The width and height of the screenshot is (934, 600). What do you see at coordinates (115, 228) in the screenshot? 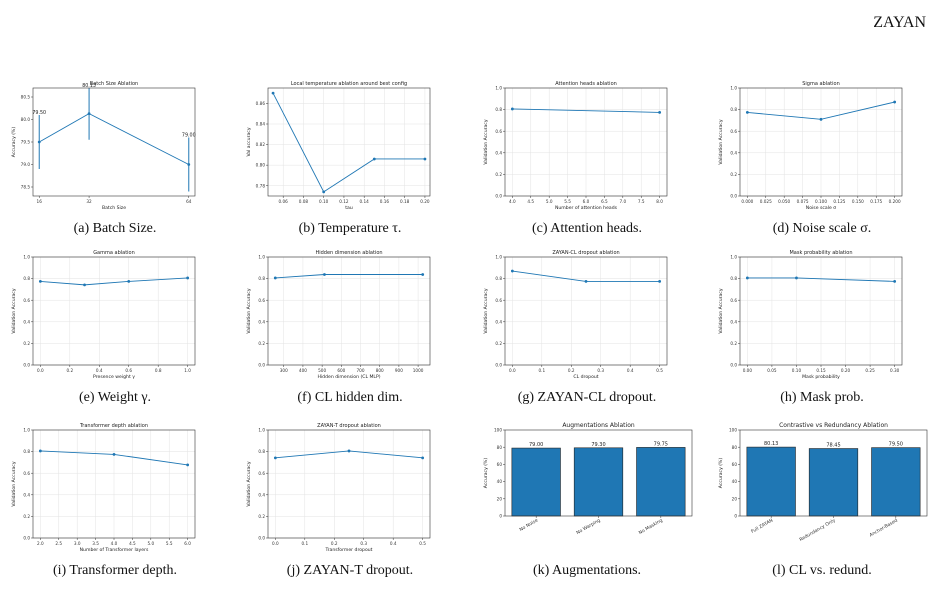
I see `subfigure-caption: (a) Batch Size.` at bounding box center [115, 228].